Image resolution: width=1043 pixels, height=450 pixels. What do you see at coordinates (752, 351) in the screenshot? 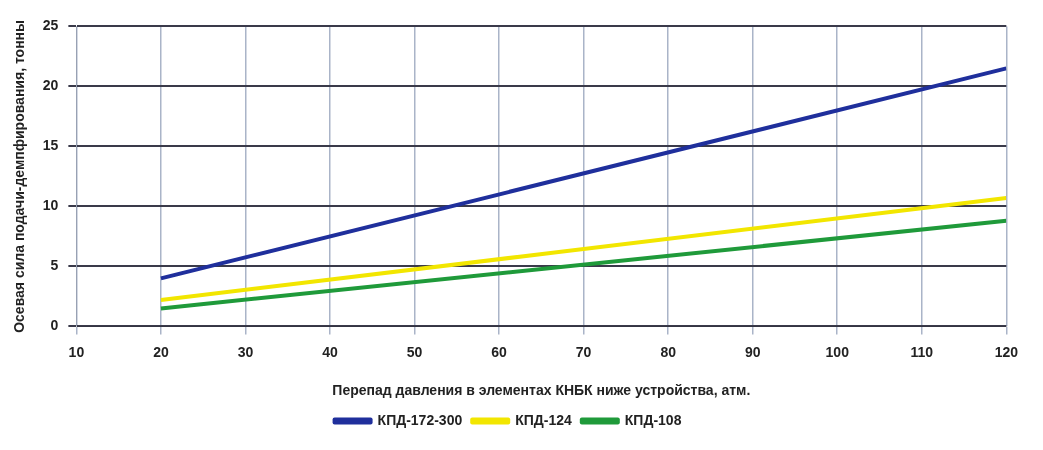
I see `x-tick-label: 90` at bounding box center [752, 351].